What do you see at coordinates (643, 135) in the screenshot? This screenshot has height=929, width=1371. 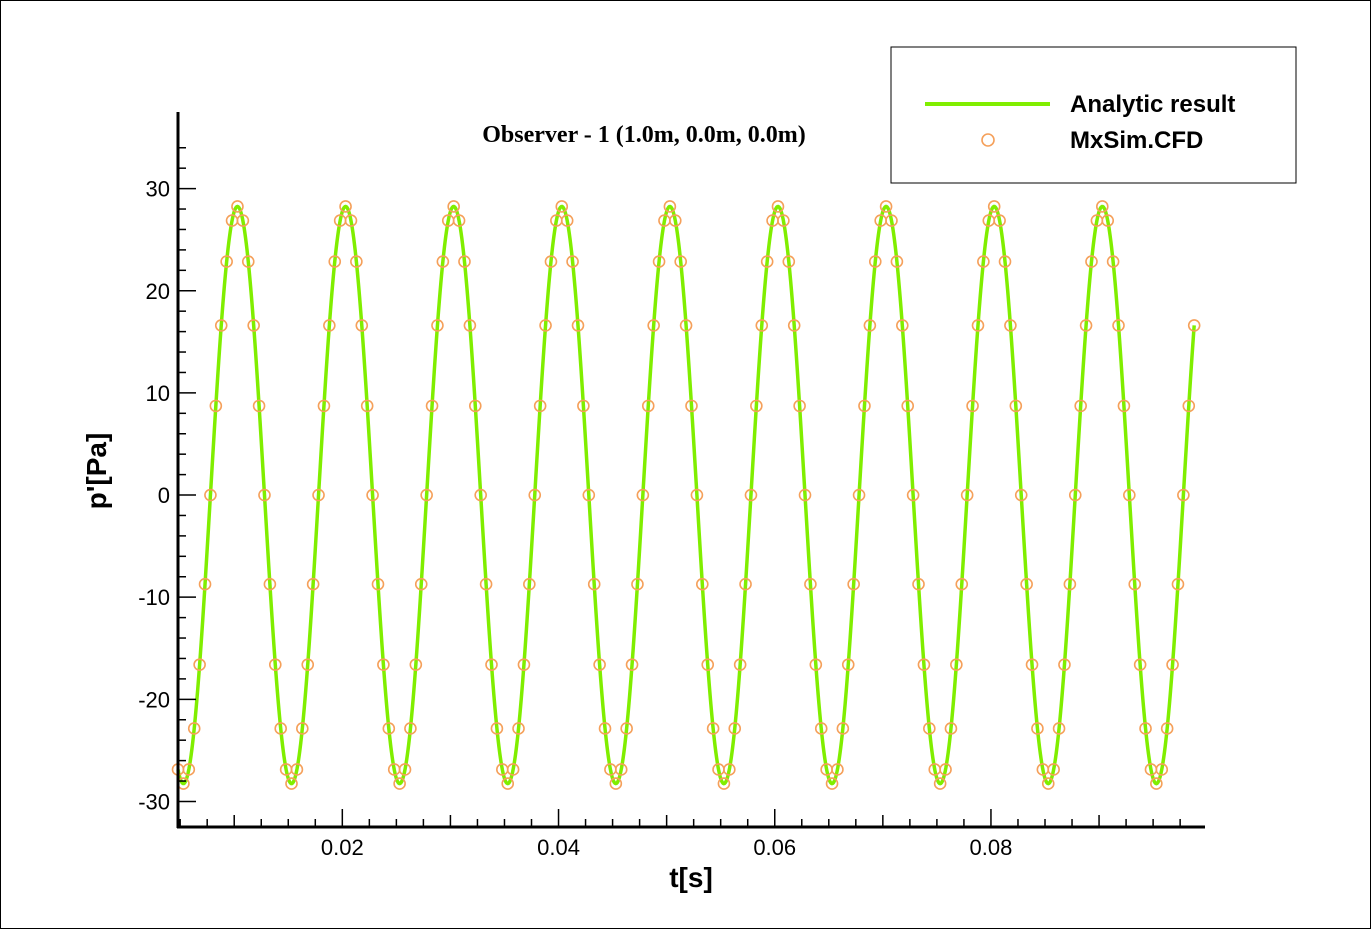 I see `chart-title: Observer - 1 (1.0m, 0.0m, 0.0m)` at bounding box center [643, 135].